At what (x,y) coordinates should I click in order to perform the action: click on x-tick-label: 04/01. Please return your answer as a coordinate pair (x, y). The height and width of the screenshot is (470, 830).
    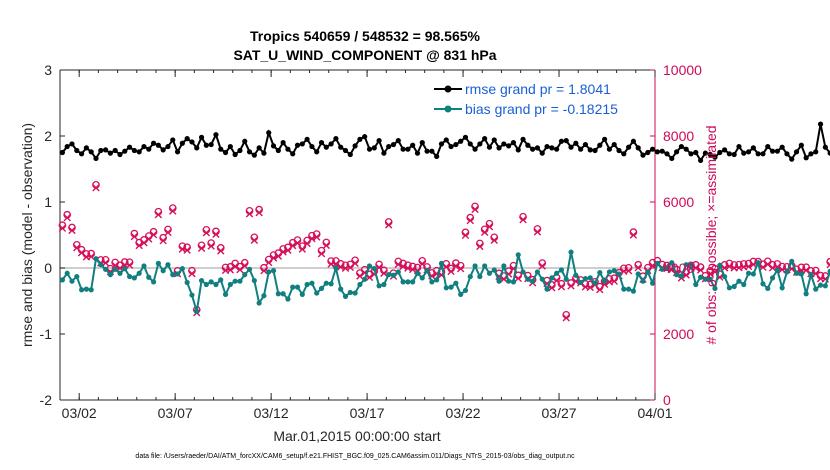
    Looking at the image, I should click on (654, 413).